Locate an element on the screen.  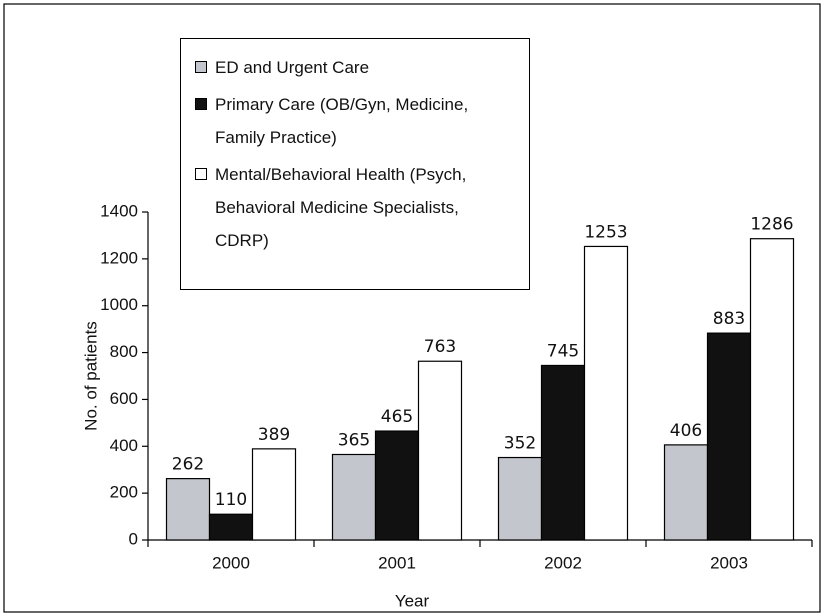
x-tick-label: 2001 is located at coordinates (397, 562).